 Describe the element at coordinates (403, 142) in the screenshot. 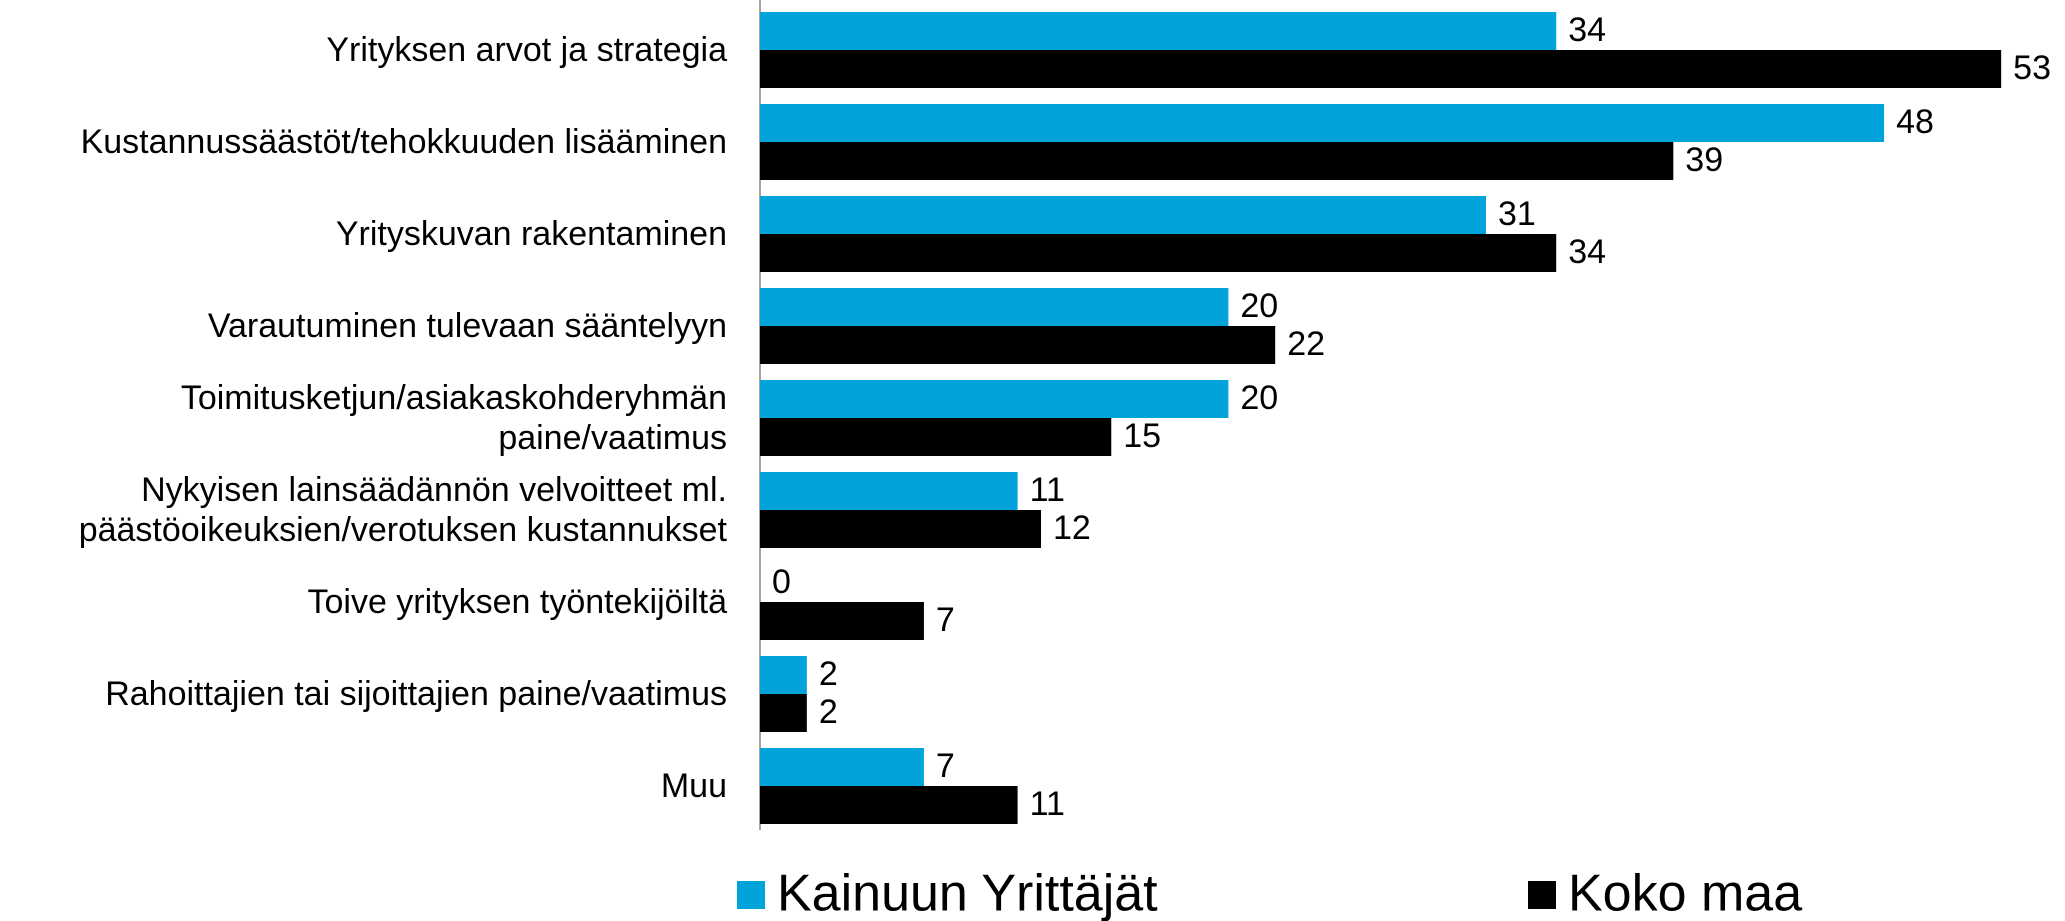

I see `category-label: Kustannussäästöt/tehokkuuden lisääminen` at that location.